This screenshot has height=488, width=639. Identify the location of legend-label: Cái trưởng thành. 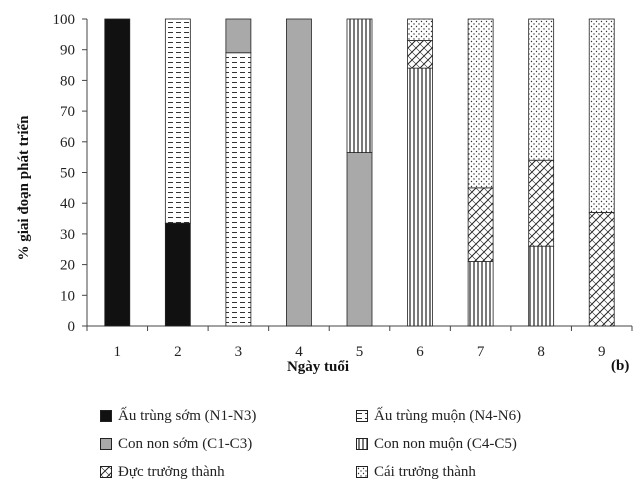
(425, 471).